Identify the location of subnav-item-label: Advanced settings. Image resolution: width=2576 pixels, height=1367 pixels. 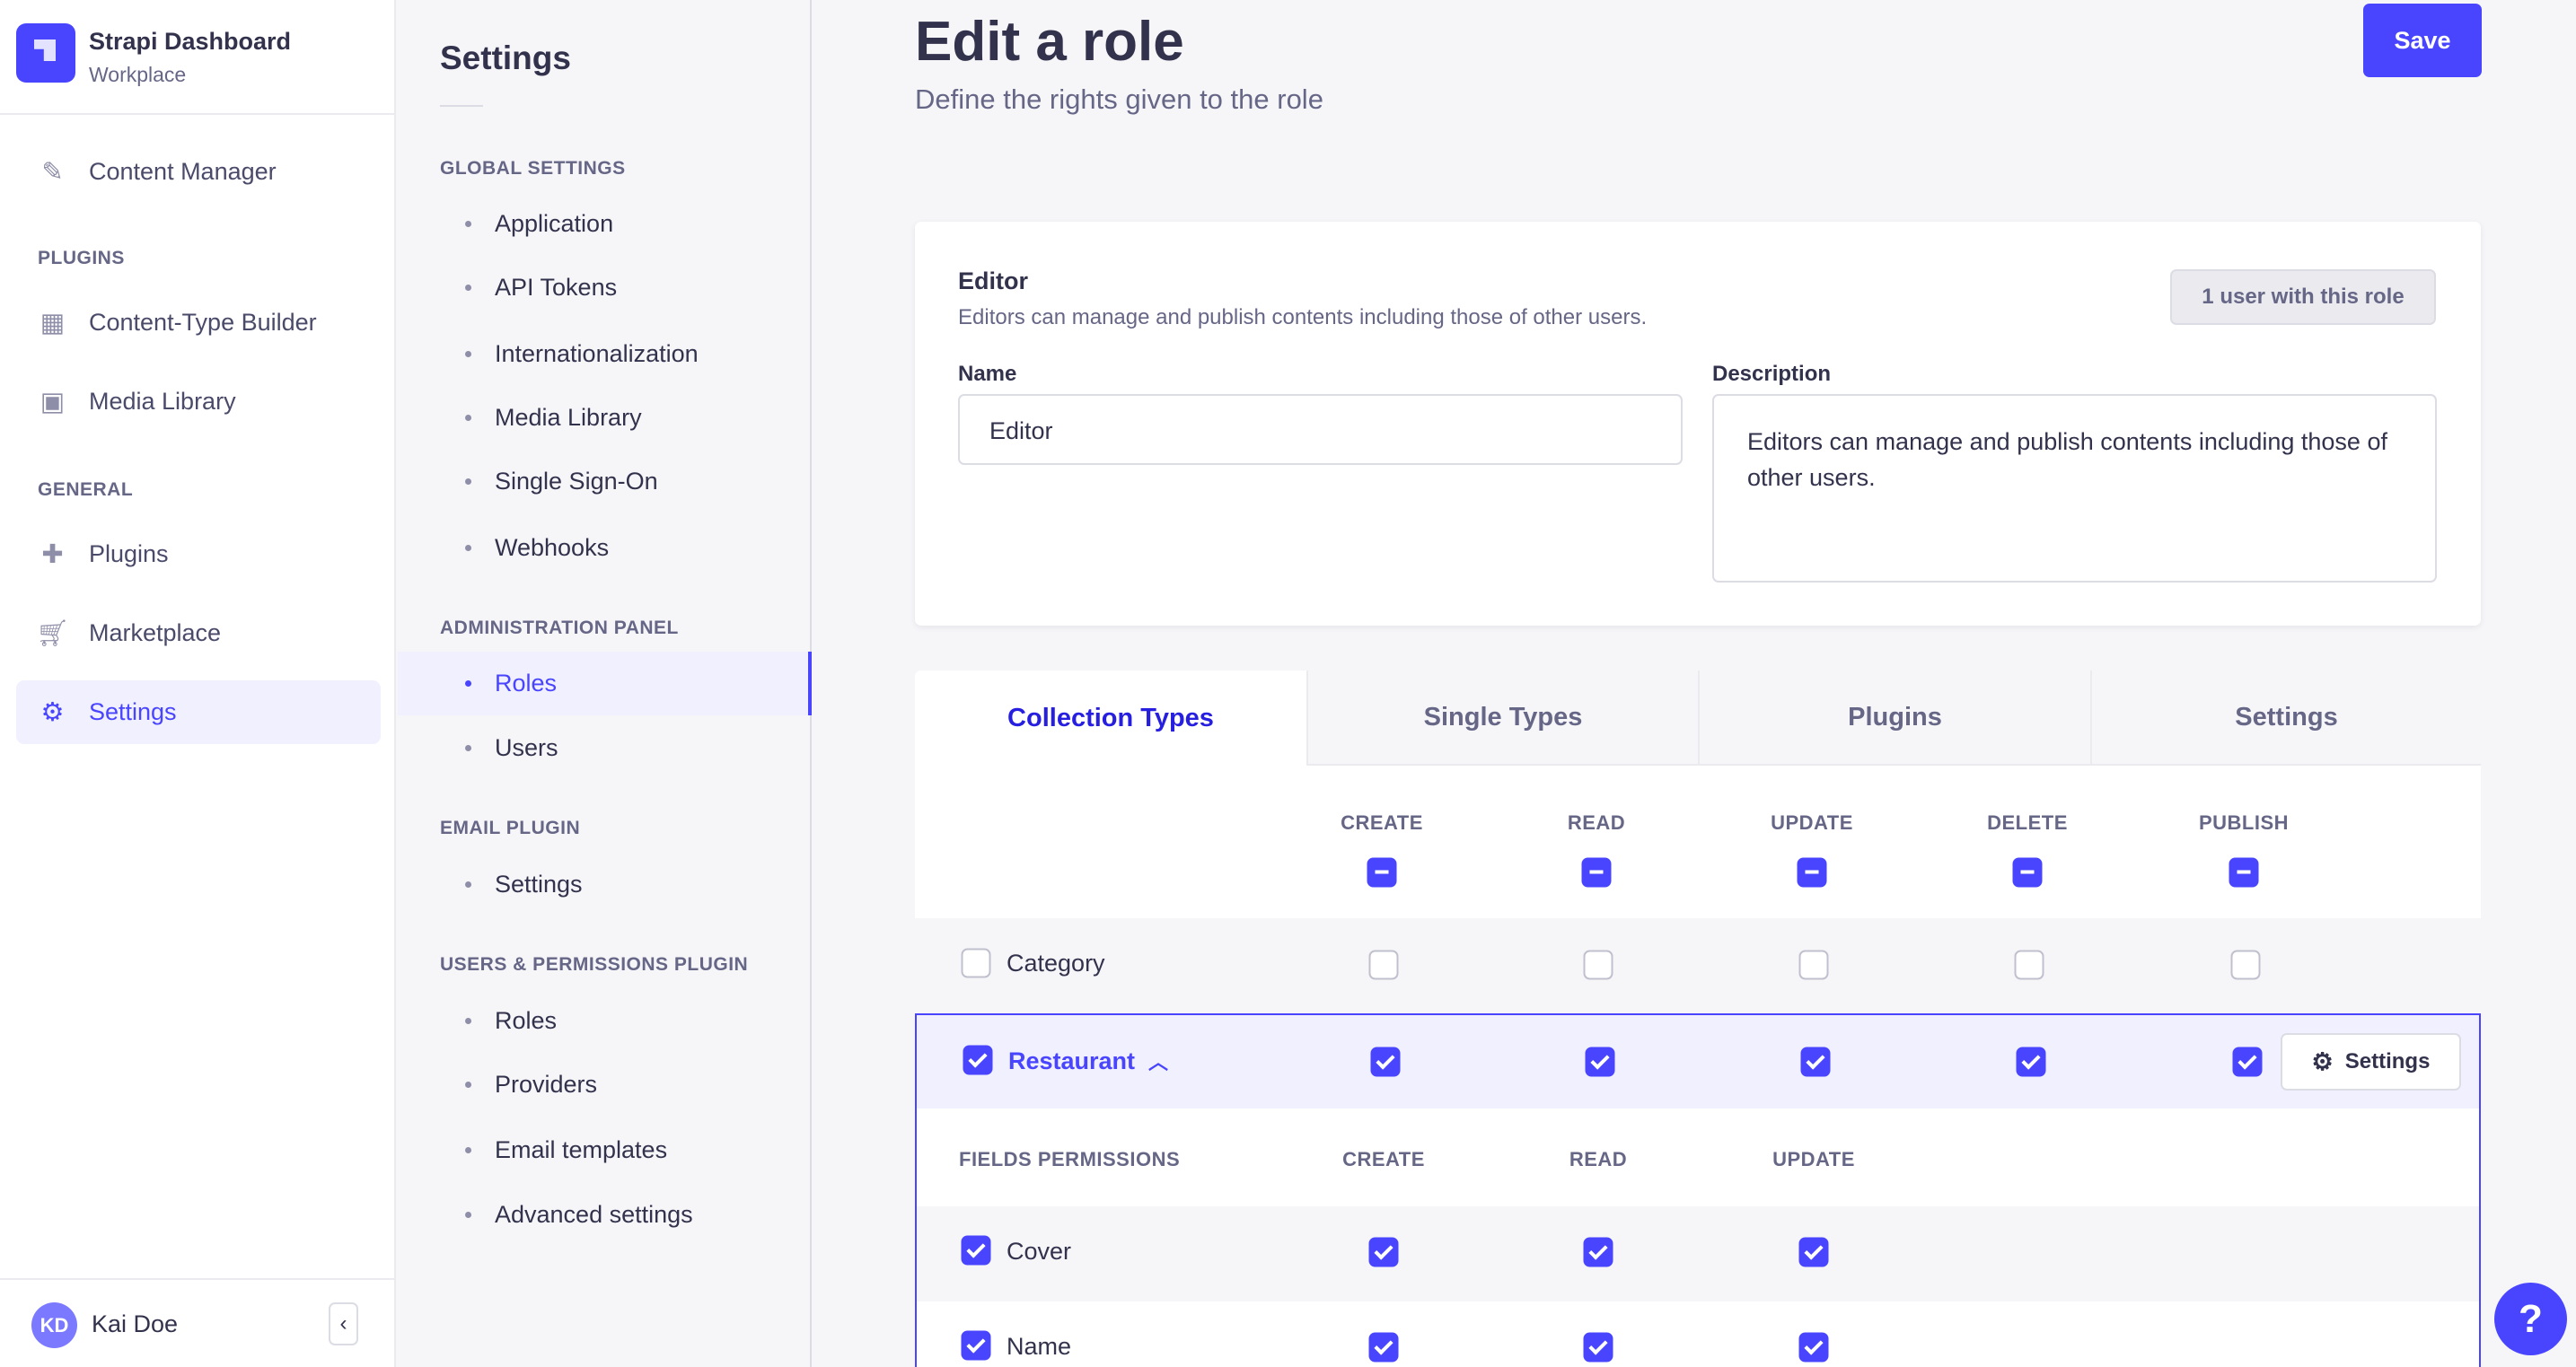
(594, 1214).